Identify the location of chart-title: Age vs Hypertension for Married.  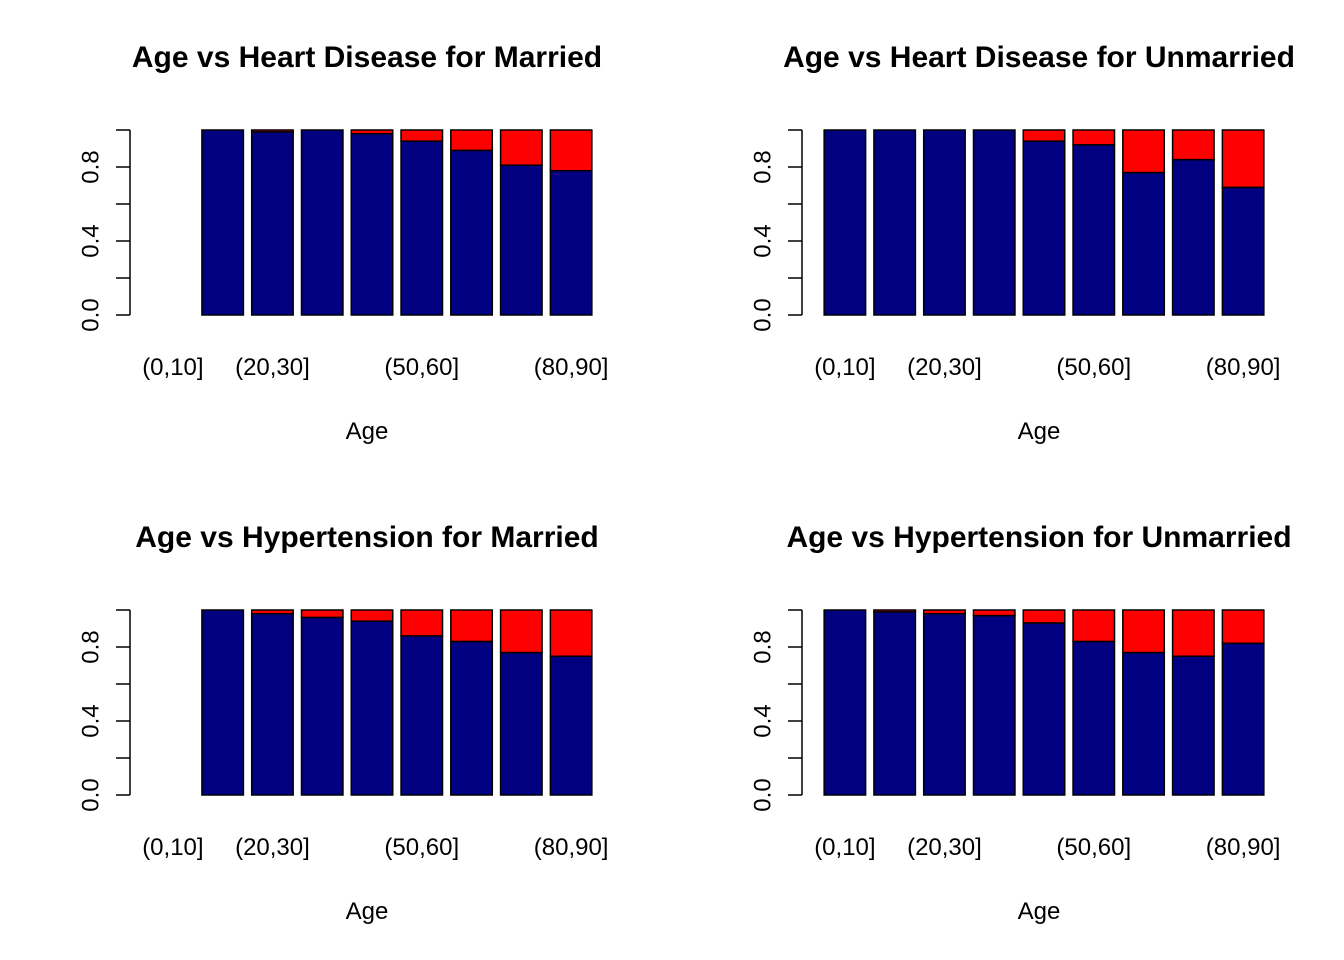
(366, 537).